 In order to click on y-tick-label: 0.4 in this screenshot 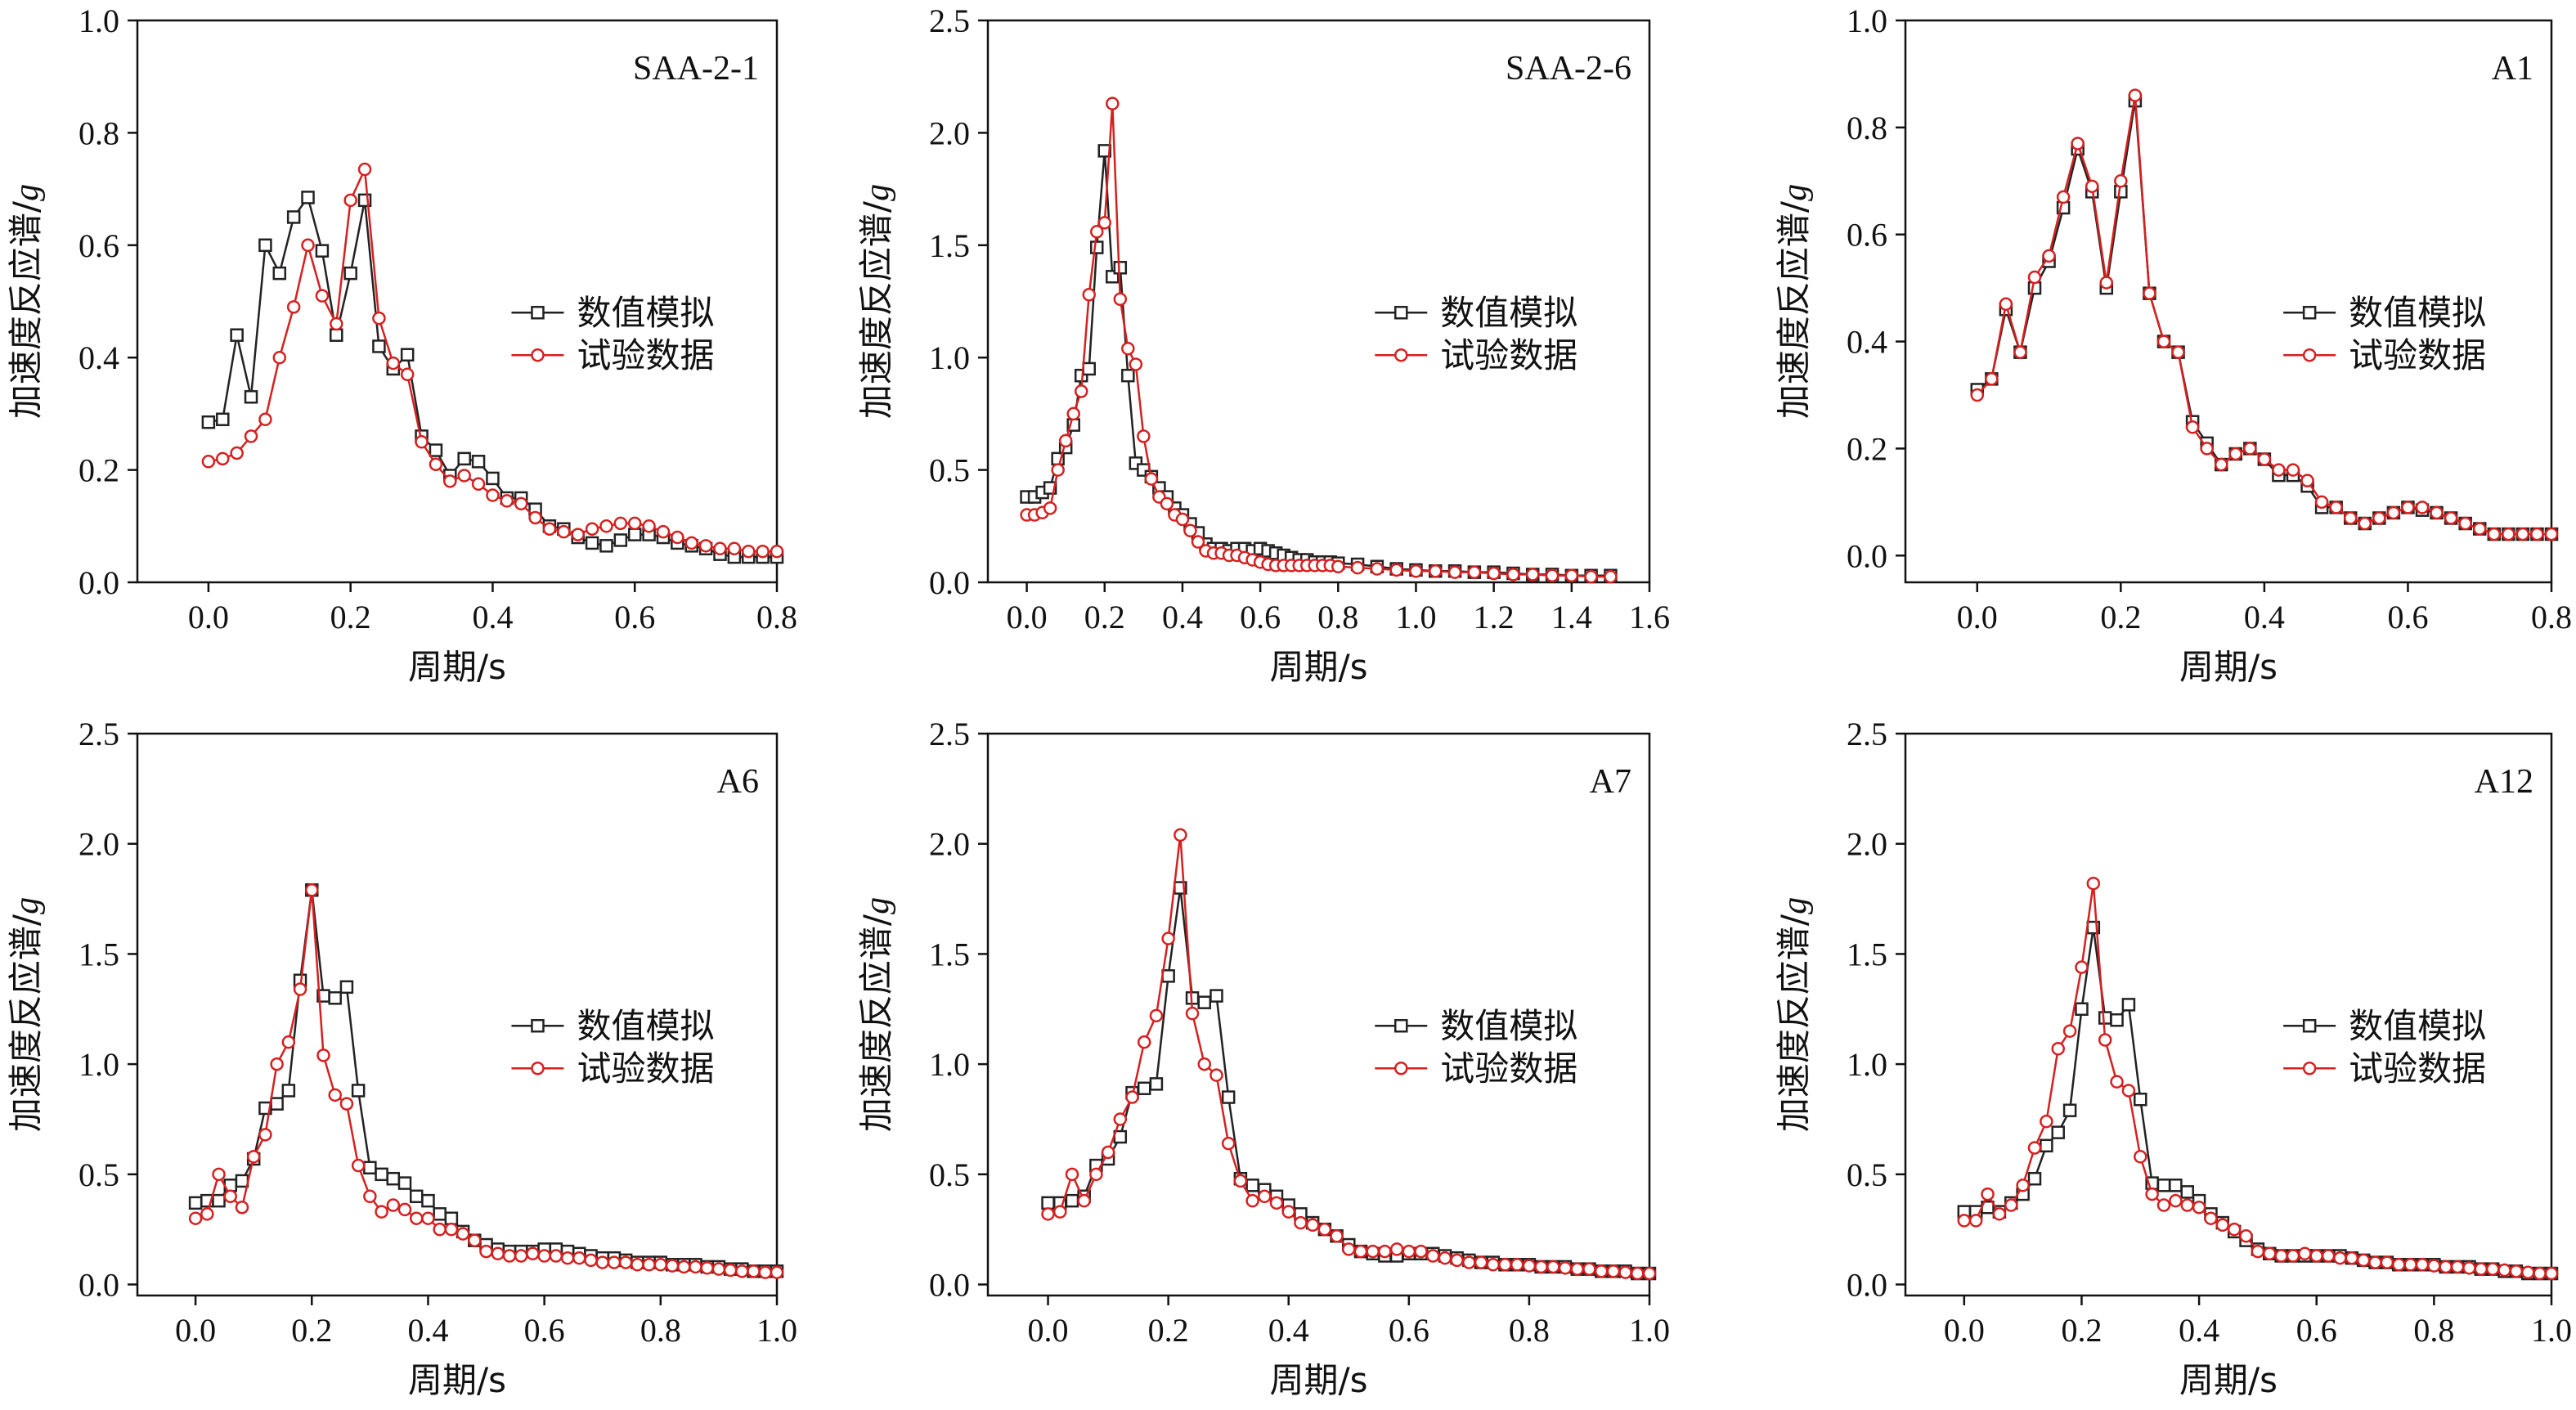, I will do `click(1867, 342)`.